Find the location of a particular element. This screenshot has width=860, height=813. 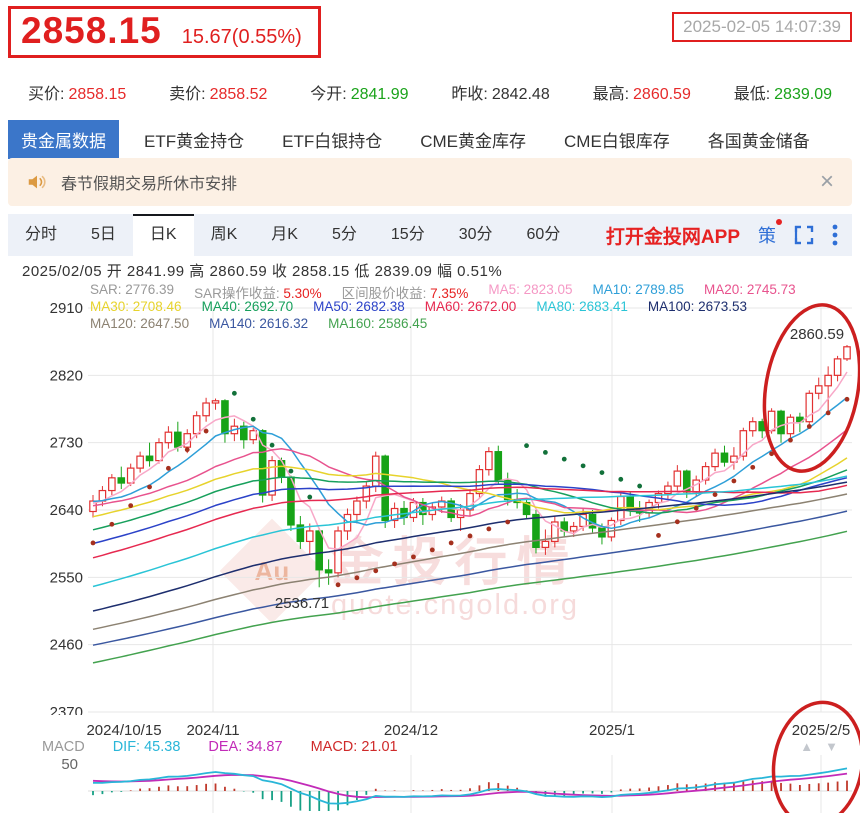

quote-field-4: 最高: 2860.59 is located at coordinates (642, 92).